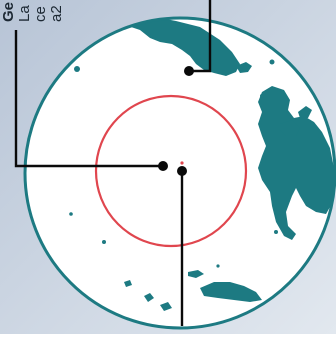  I want to click on landmass-right, so click(296, 163).